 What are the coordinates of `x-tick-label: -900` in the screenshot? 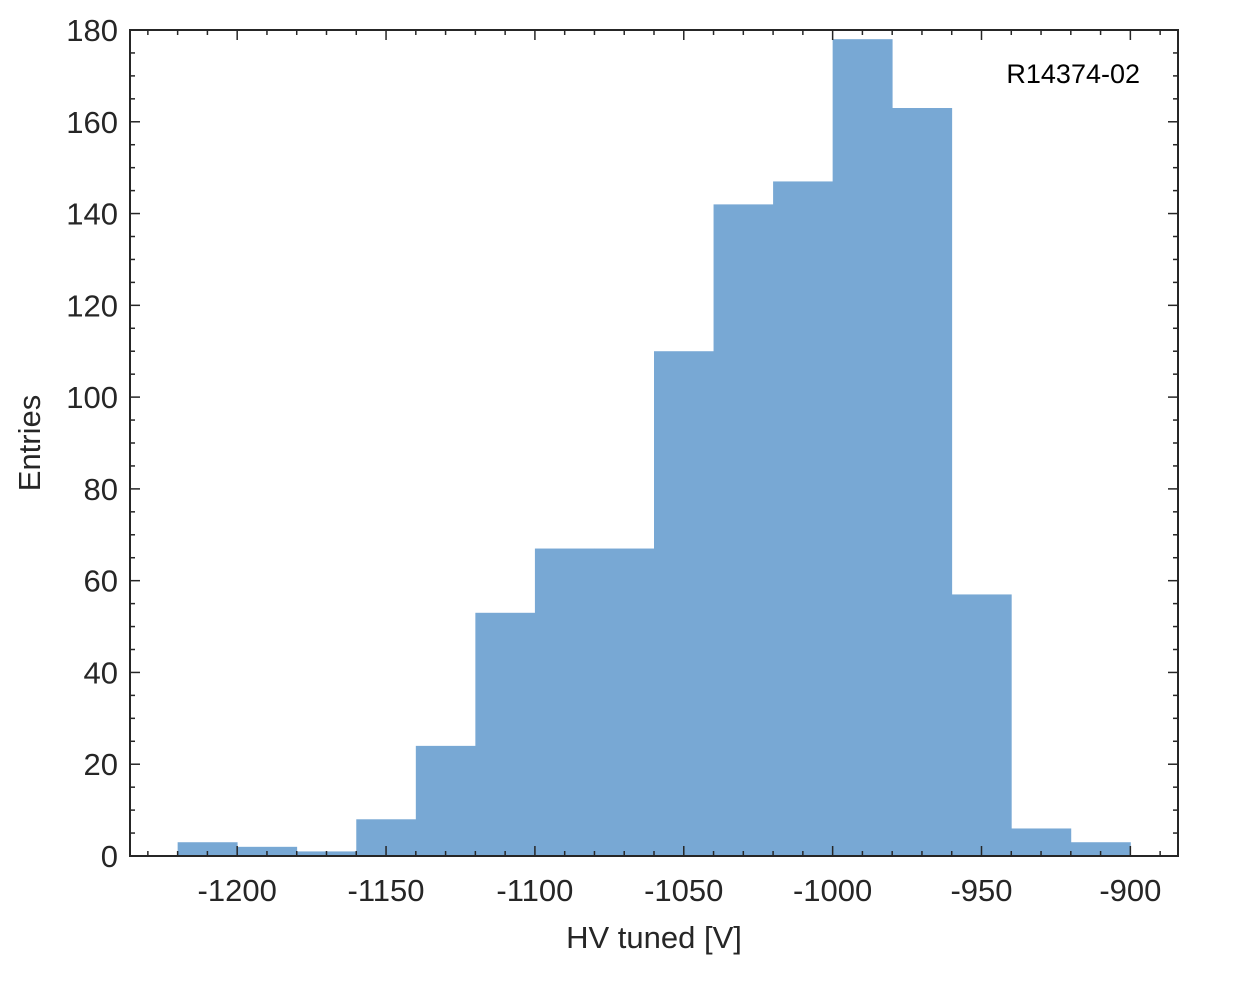 It's located at (1130, 890).